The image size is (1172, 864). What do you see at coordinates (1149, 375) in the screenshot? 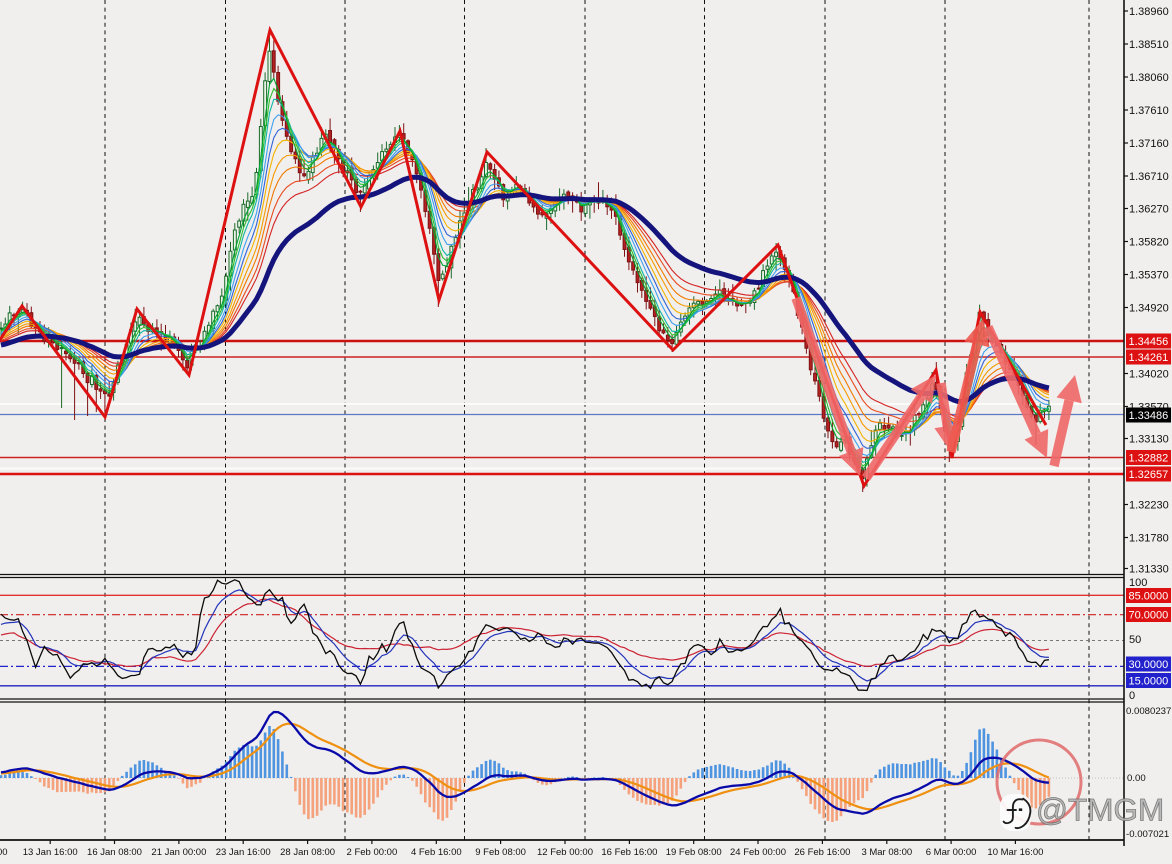
I see `svg-text: 1.34020` at bounding box center [1149, 375].